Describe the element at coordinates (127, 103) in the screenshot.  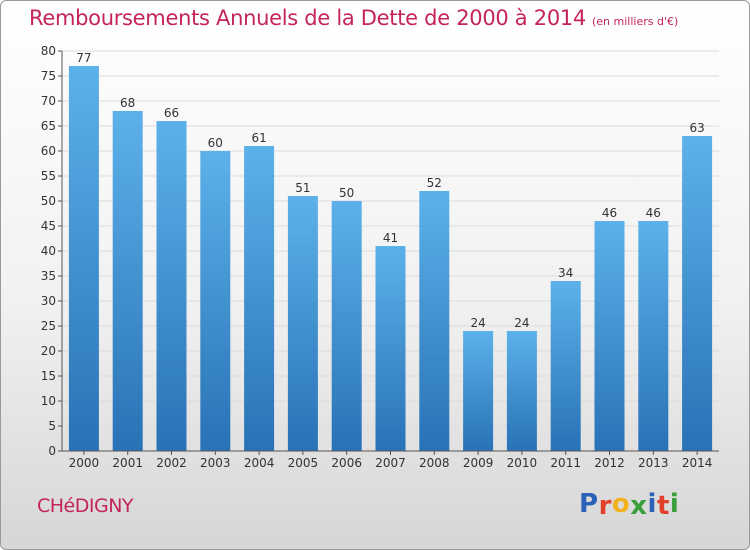
I see `value-label-2001: 68` at that location.